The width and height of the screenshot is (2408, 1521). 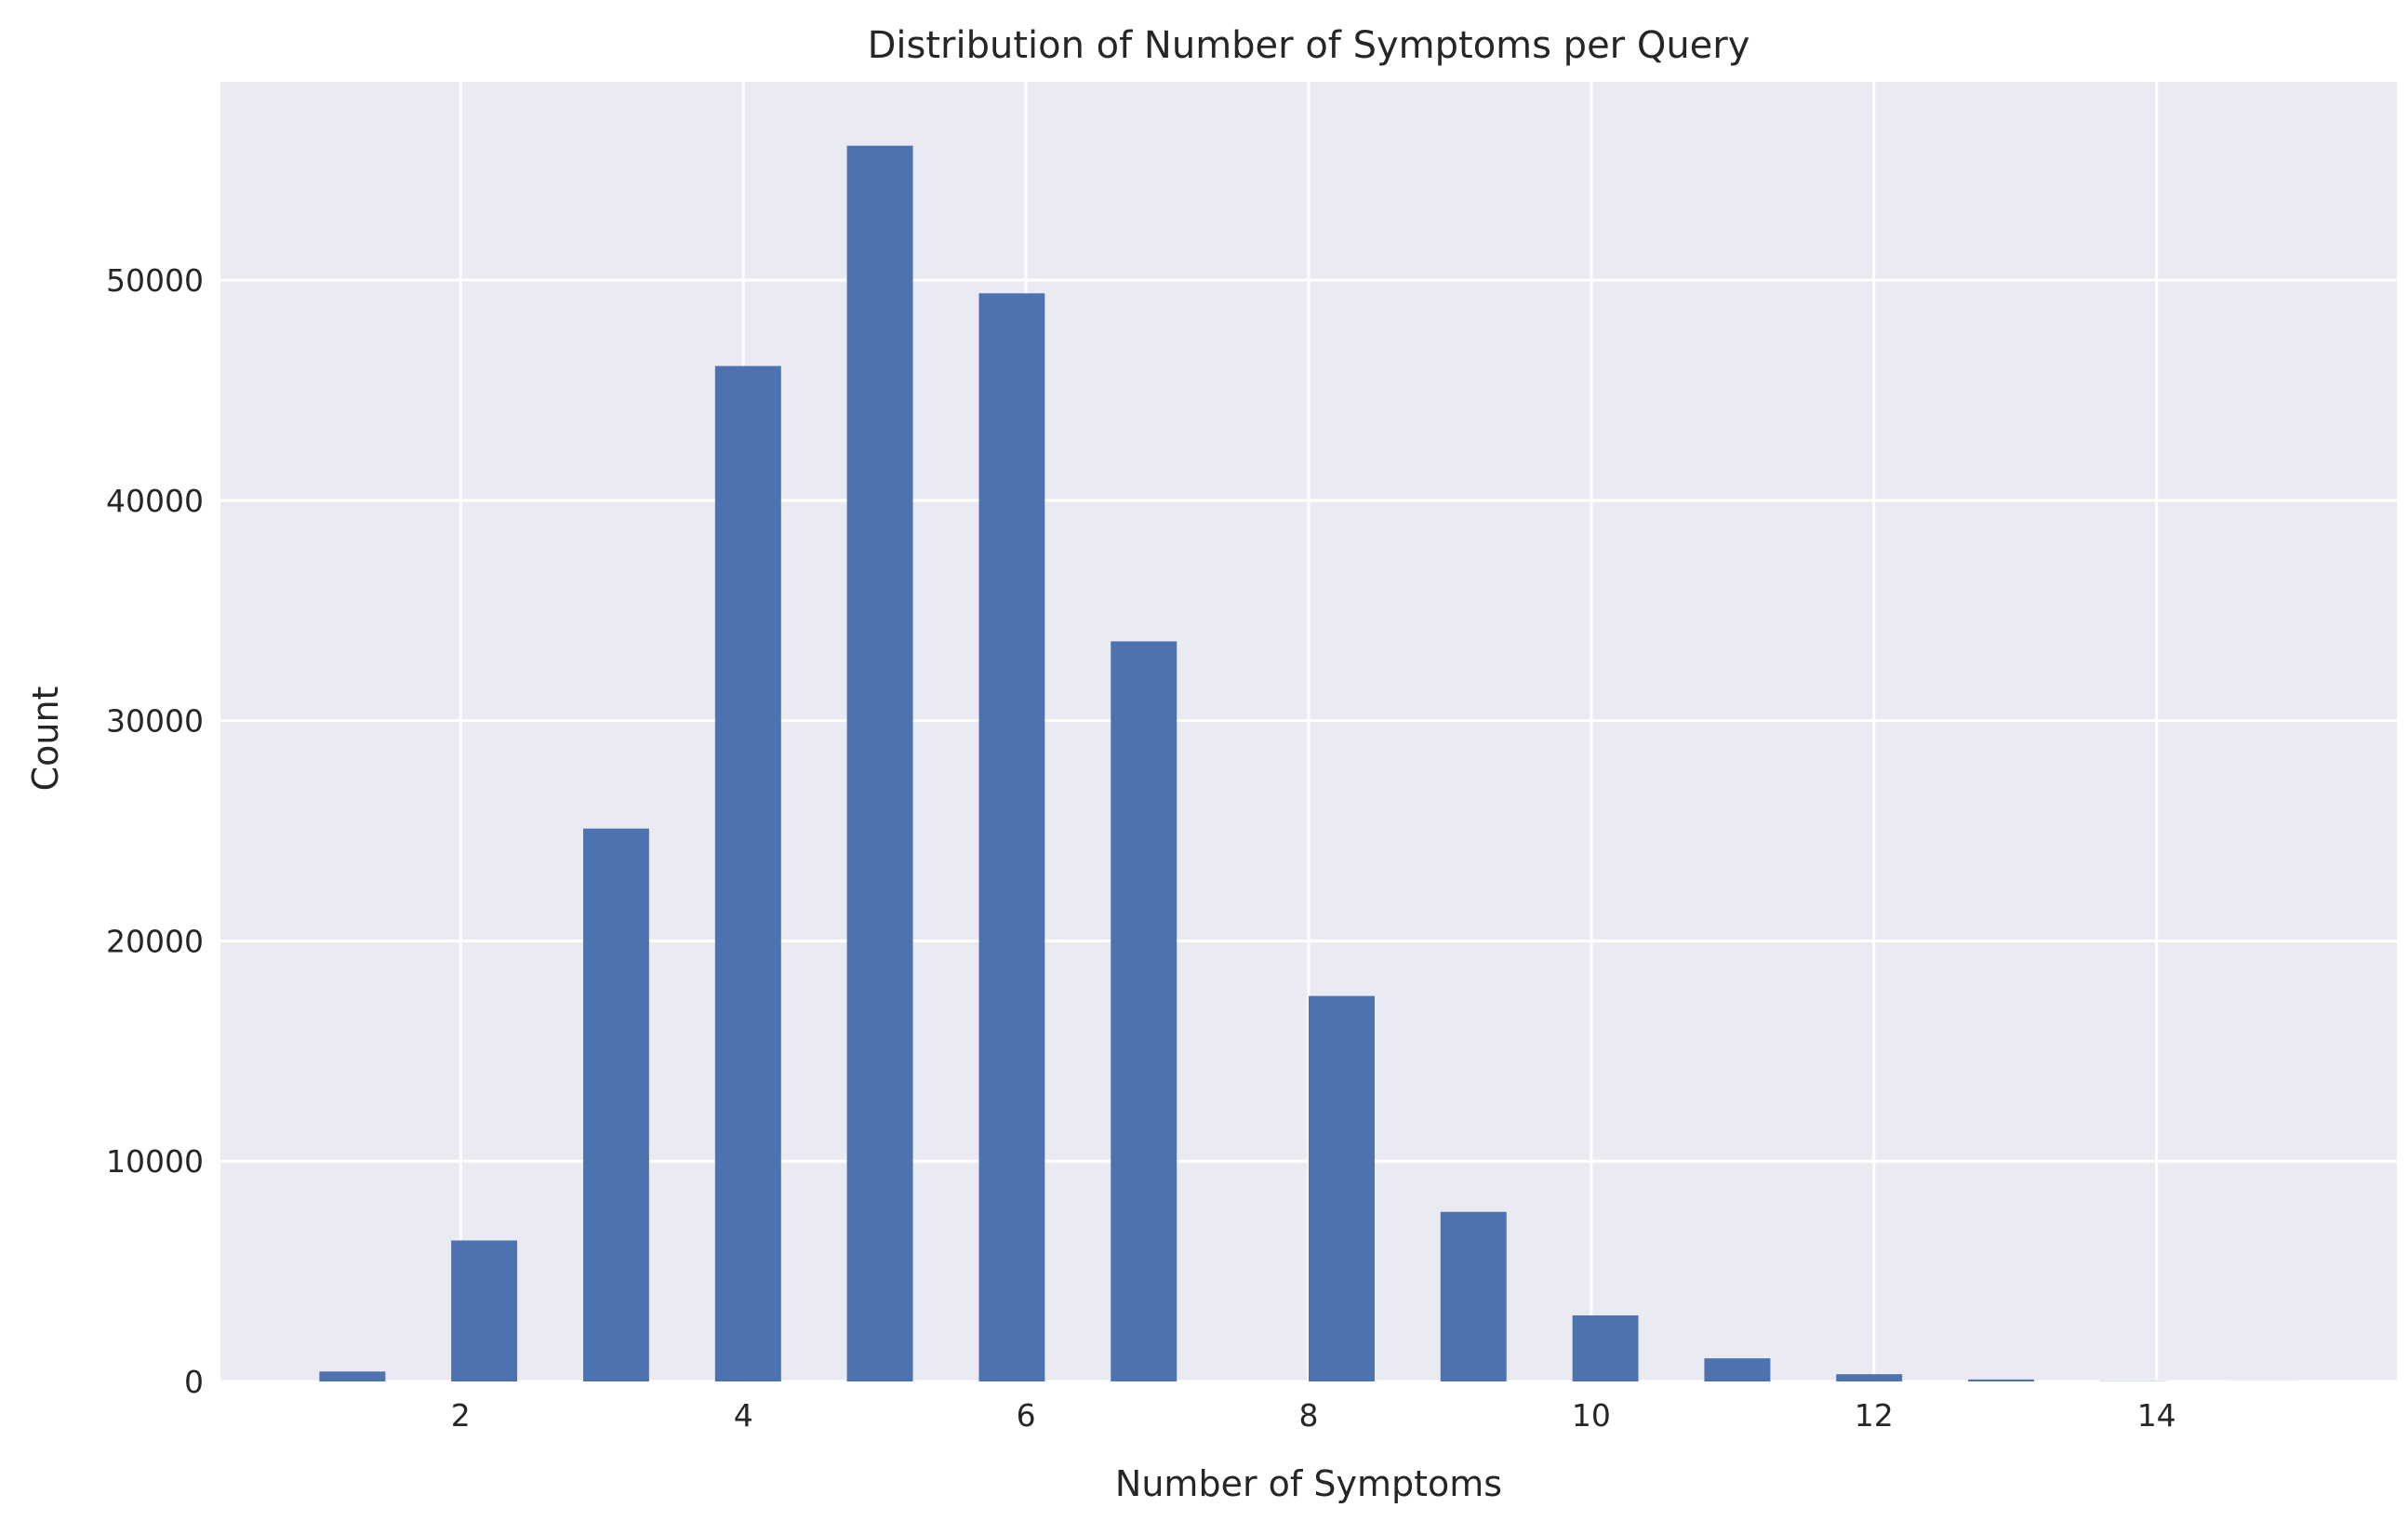 I want to click on y-tick-label: 0, so click(x=194, y=1382).